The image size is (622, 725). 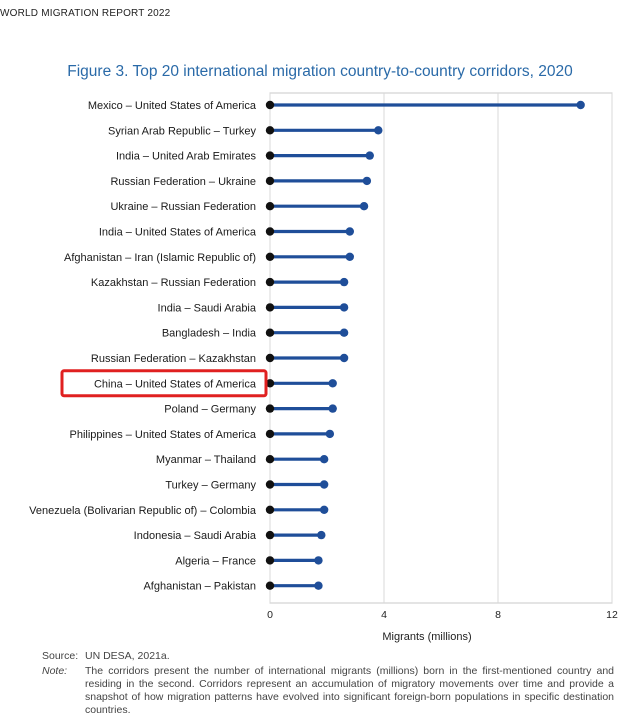 I want to click on category-label: Myanmar – Thailand, so click(x=206, y=460).